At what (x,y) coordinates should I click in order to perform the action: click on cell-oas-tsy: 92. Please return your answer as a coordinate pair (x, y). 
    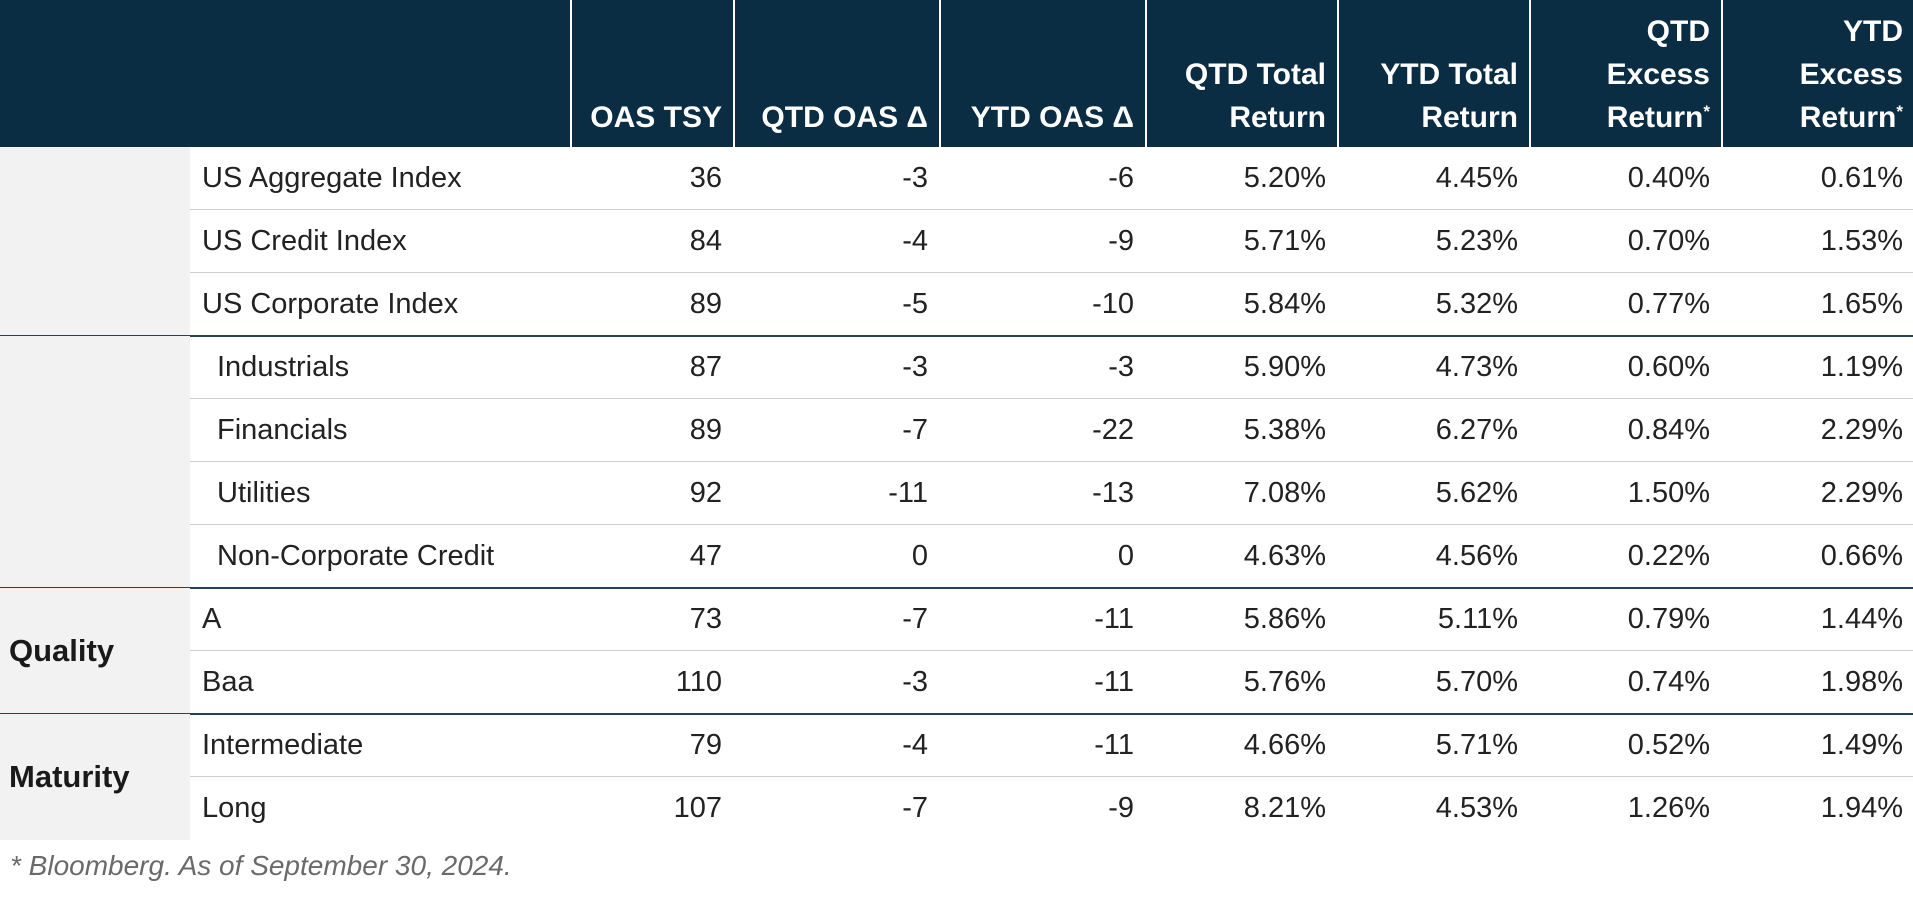
    Looking at the image, I should click on (705, 493).